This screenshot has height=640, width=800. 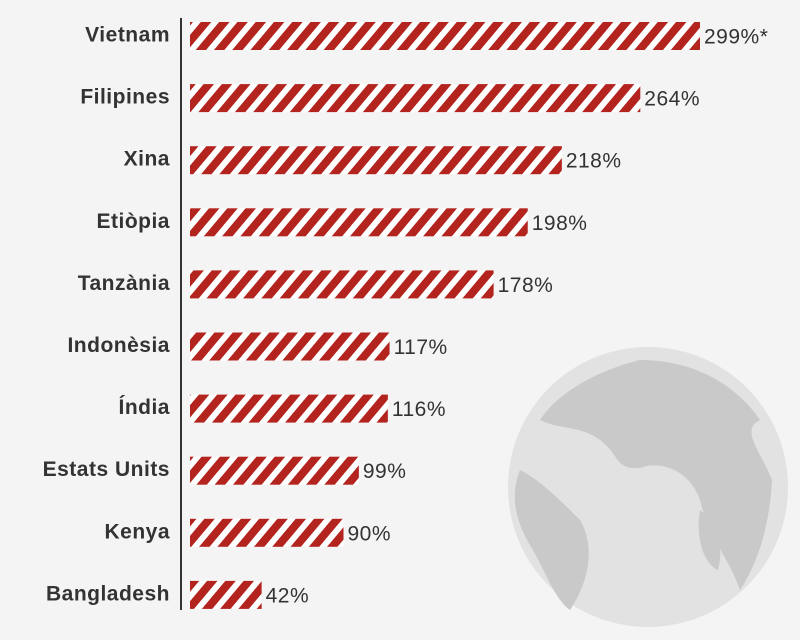 I want to click on data-label: 198%, so click(x=560, y=223).